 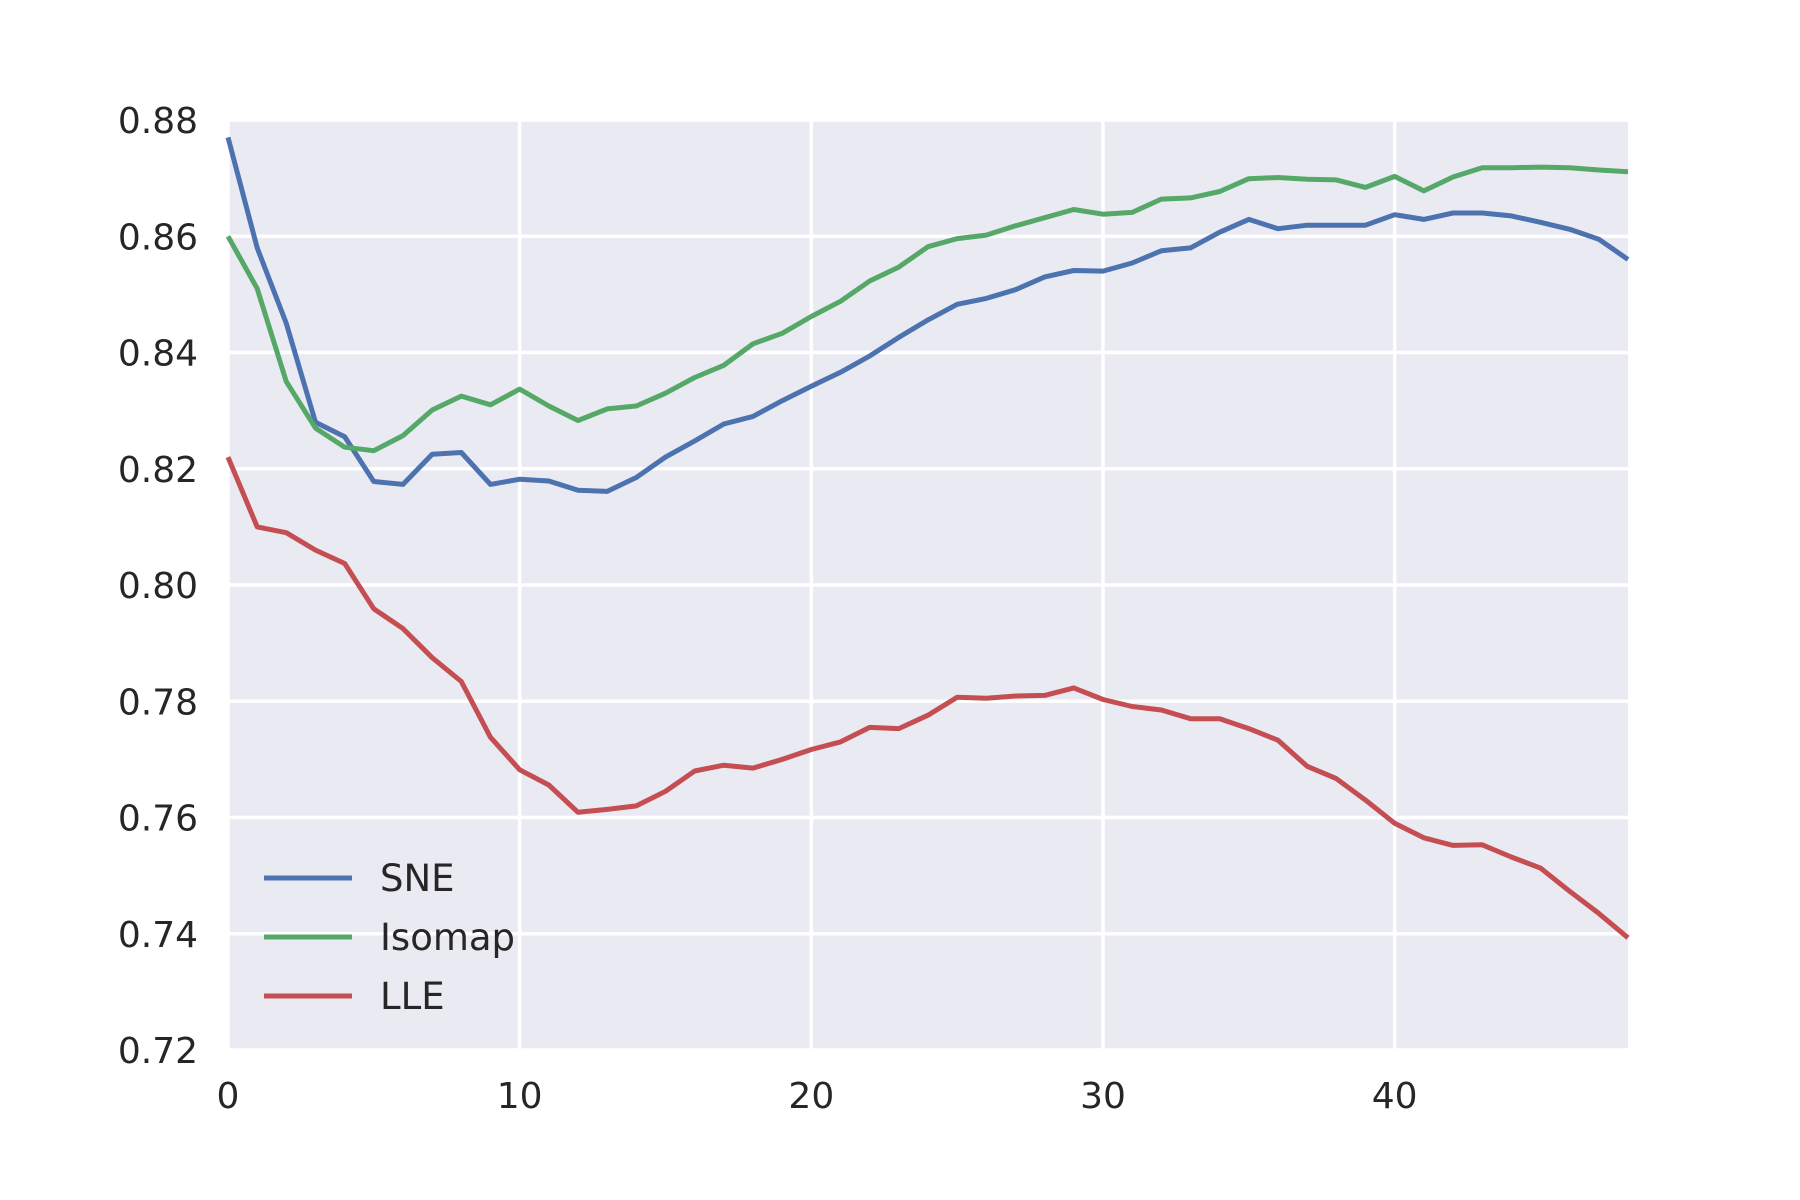 I want to click on y-axis-tick-labels: 0.72 0.74 0.76 0.78 0.80 0.82 0.84 0.86 0.88, so click(x=158, y=586).